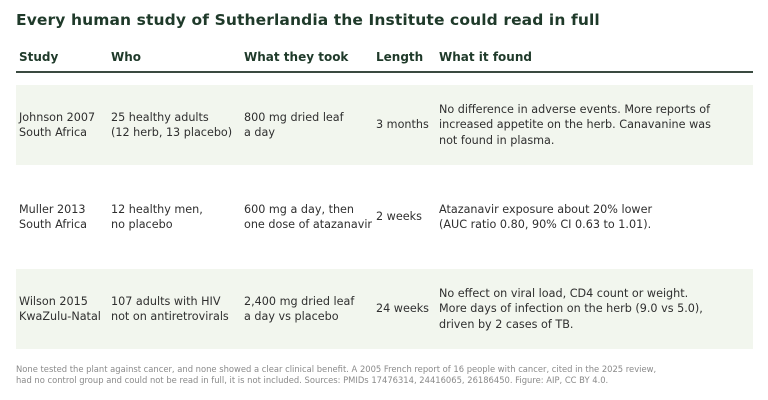  Describe the element at coordinates (160, 117) in the screenshot. I see `cell-line: 25 healthy adults` at that location.